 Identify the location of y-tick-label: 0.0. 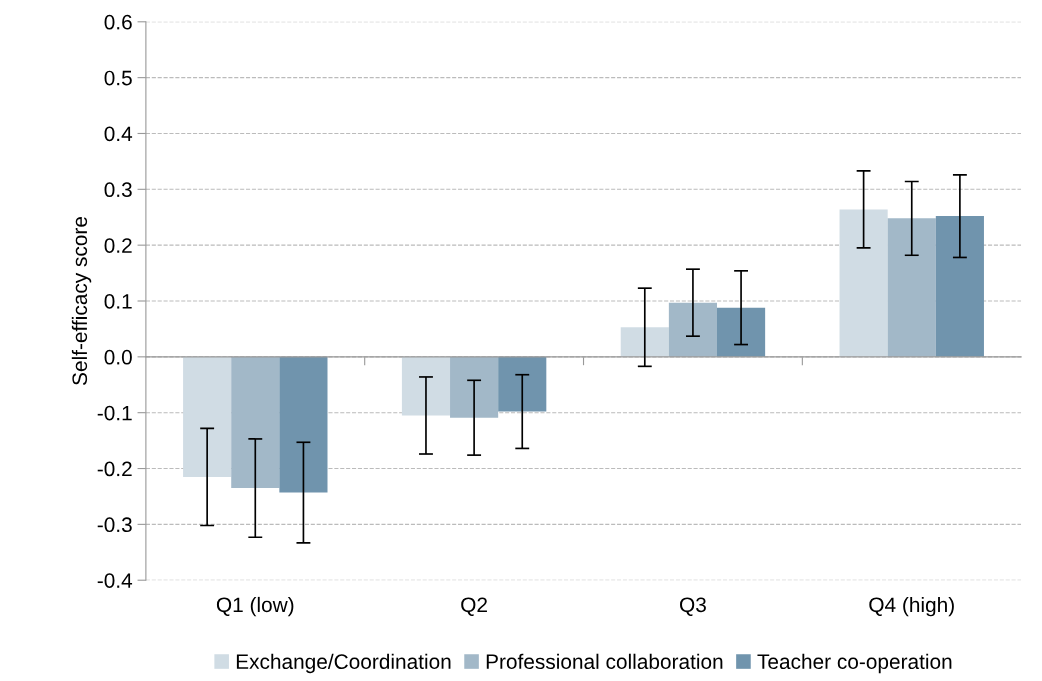
(118, 357).